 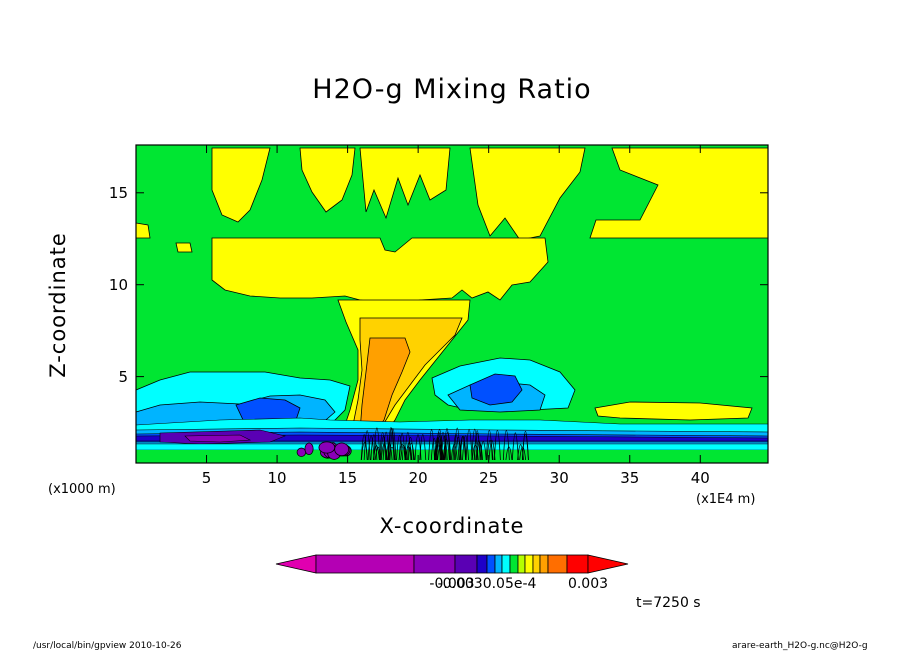 I want to click on colorbar-right-arrow, so click(x=608, y=564).